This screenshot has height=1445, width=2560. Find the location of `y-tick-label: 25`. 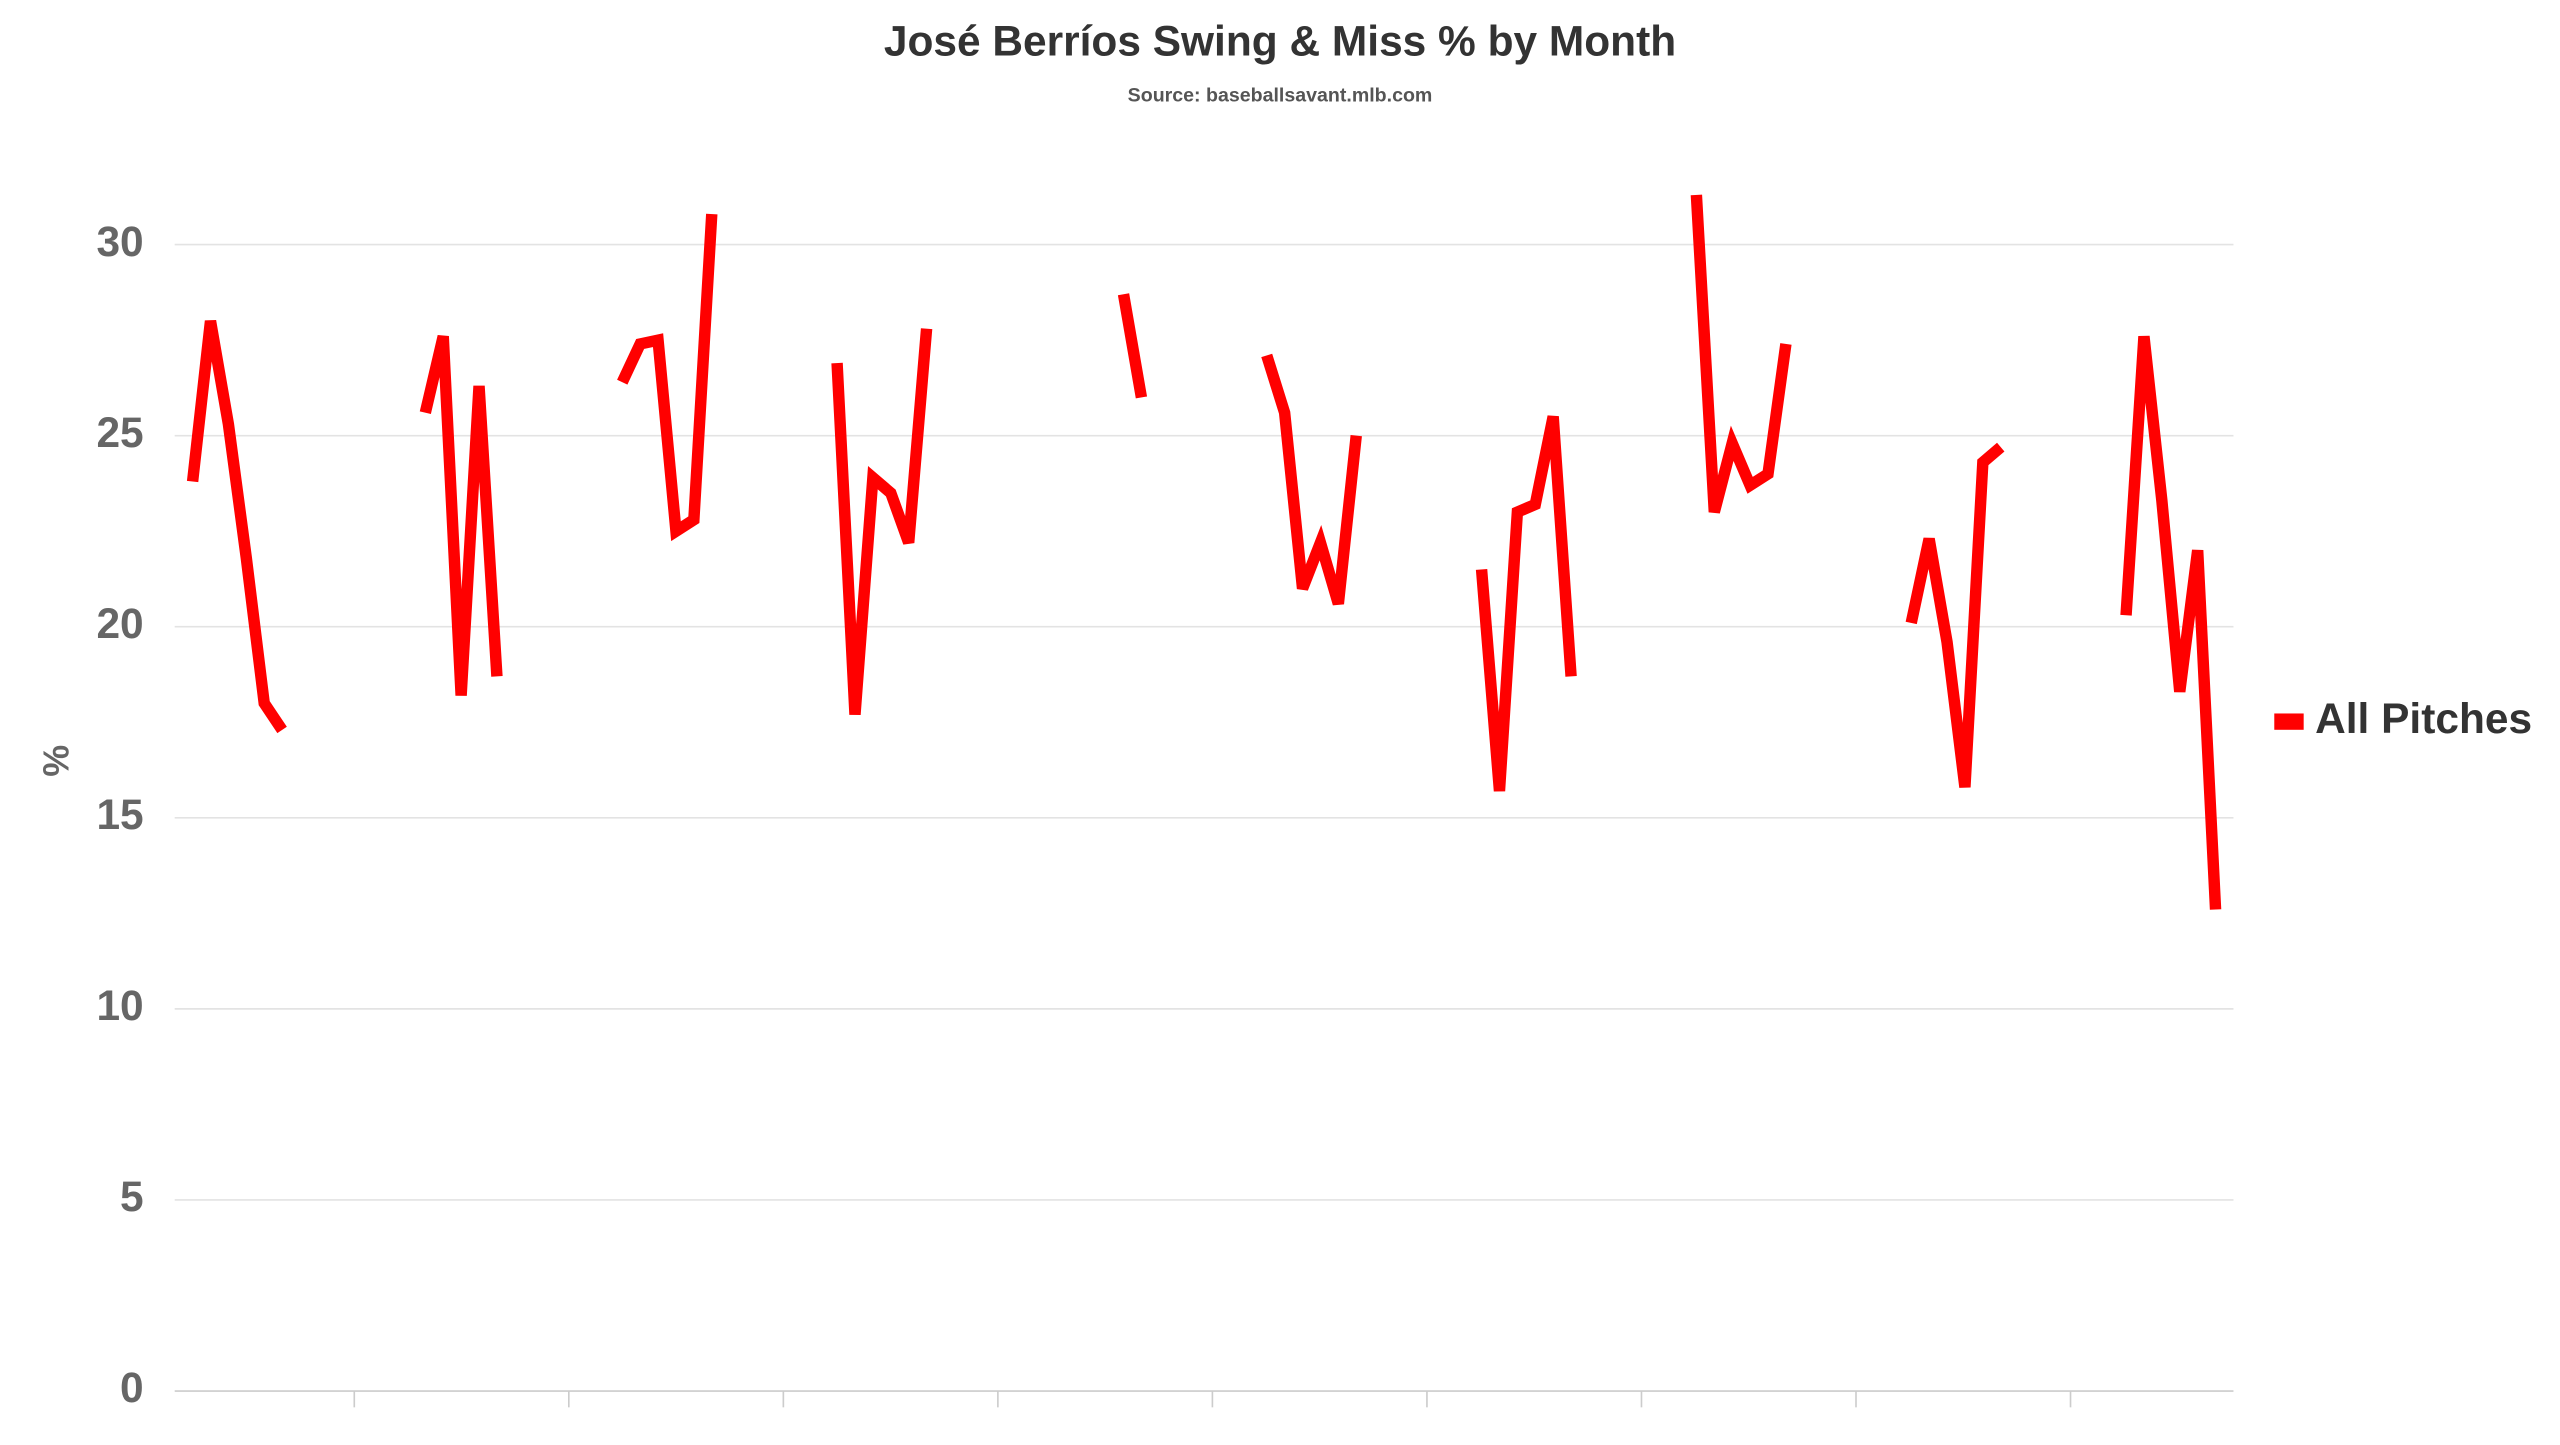

y-tick-label: 25 is located at coordinates (119, 432).